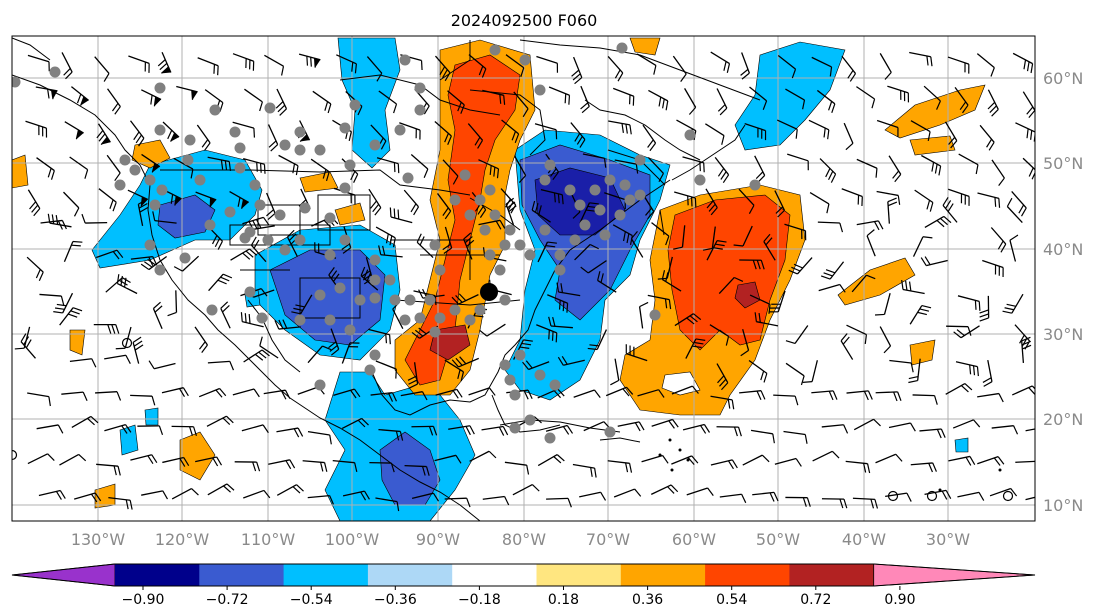  What do you see at coordinates (524, 20) in the screenshot?
I see `map-title: 2024092500 F060` at bounding box center [524, 20].